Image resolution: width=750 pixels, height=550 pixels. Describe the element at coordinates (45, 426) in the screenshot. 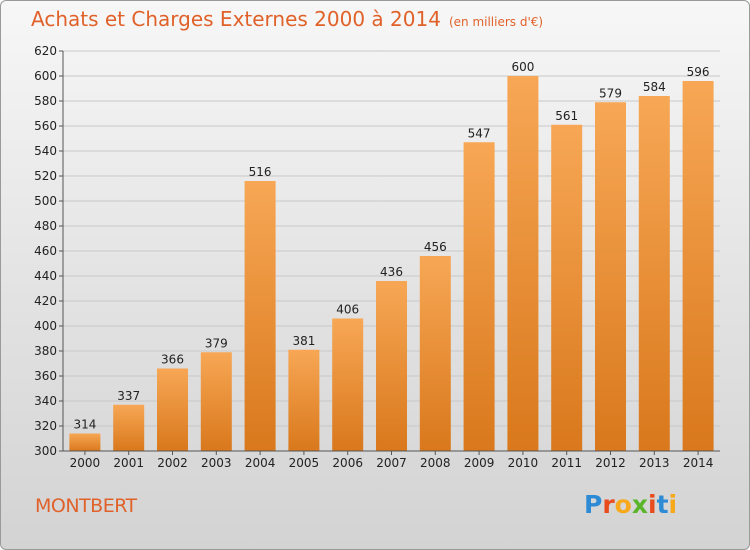

I see `y-tick-label: 320` at that location.